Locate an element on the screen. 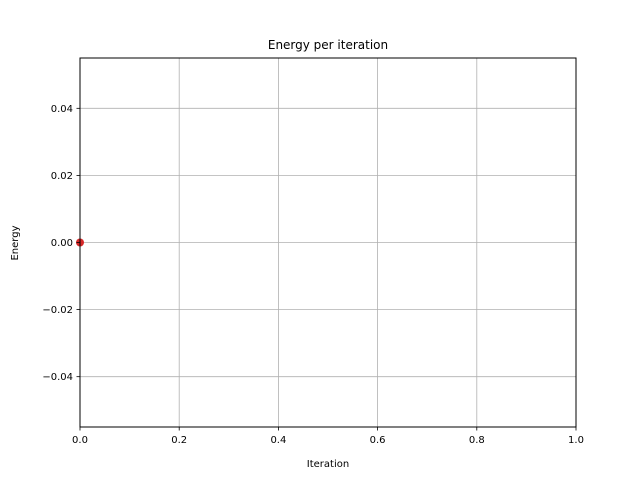 The width and height of the screenshot is (640, 480). y-tick-label: 0.02 is located at coordinates (62, 176).